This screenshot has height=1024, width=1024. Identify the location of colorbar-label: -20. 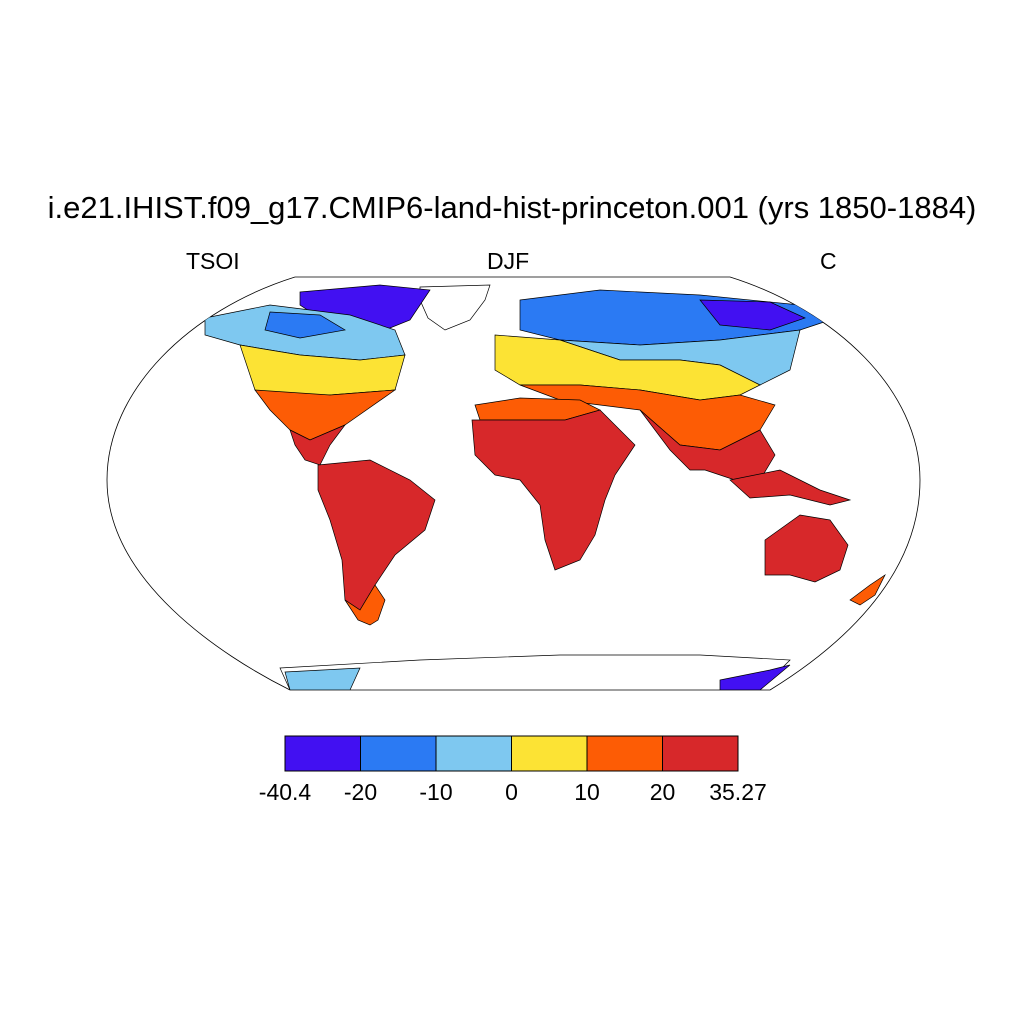
(360, 792).